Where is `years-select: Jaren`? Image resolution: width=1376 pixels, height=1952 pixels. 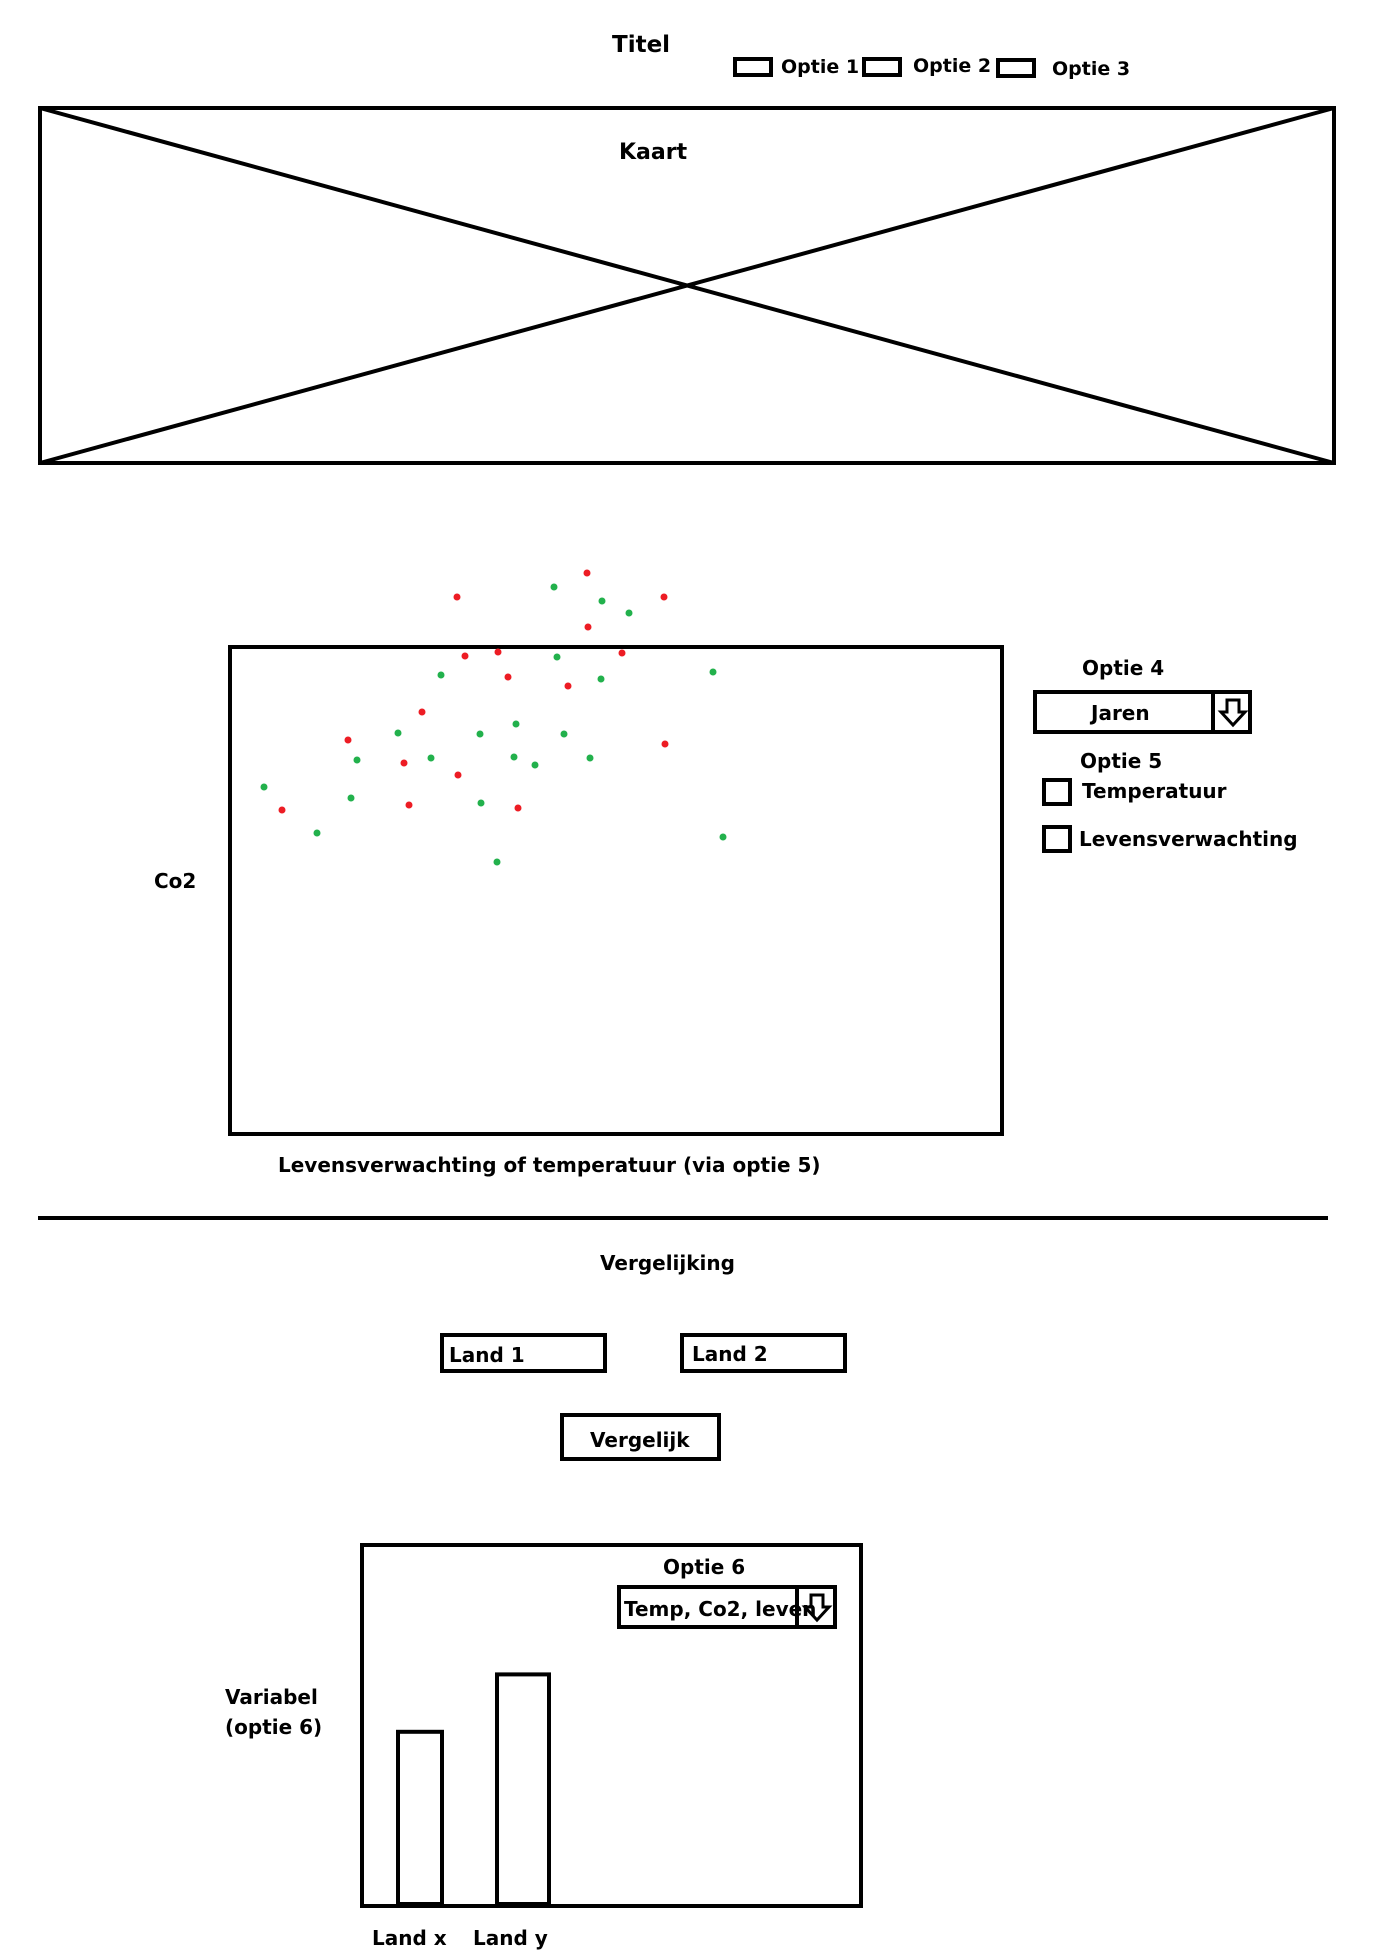
years-select: Jaren is located at coordinates (1142, 712).